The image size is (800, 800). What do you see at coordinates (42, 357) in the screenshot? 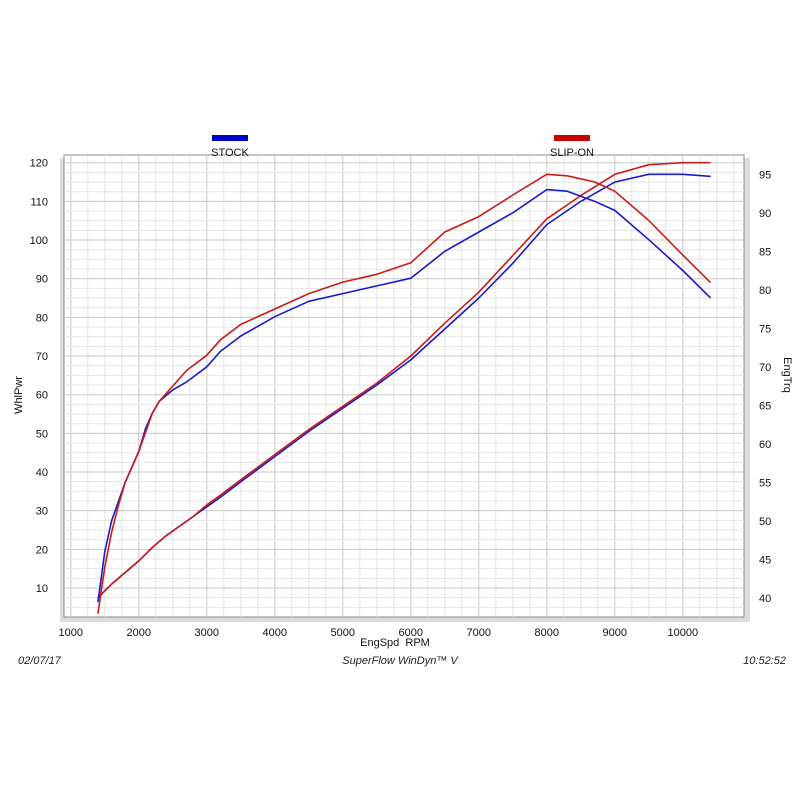
I see `y-left-tick-label: 70` at bounding box center [42, 357].